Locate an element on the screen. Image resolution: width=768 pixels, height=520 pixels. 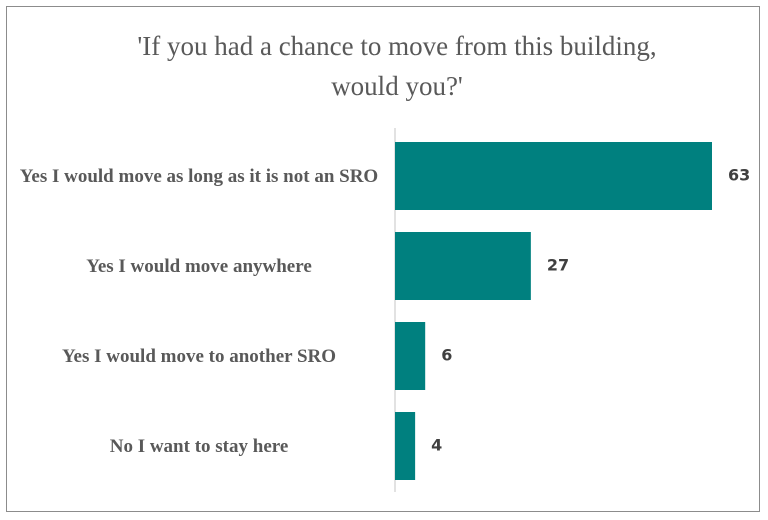
value-label: 63 is located at coordinates (739, 175).